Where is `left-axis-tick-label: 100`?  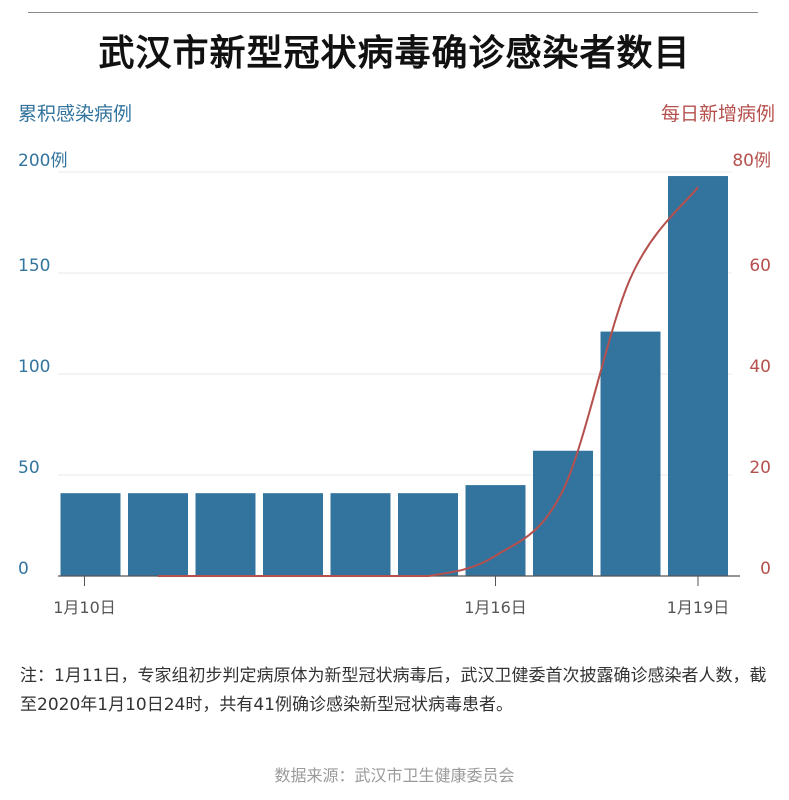
left-axis-tick-label: 100 is located at coordinates (34, 367).